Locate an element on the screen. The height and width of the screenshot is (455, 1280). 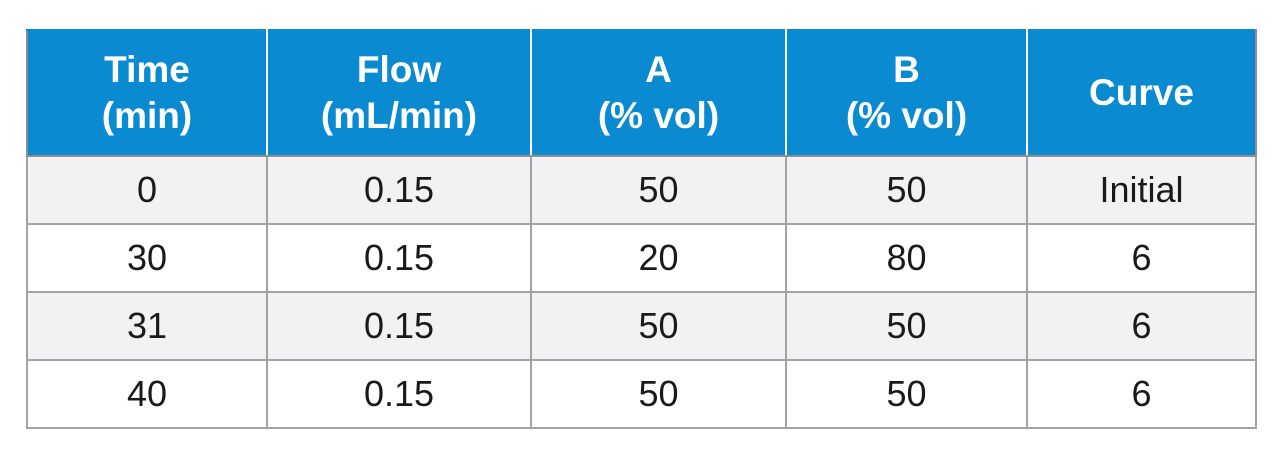
cell-time: 40 is located at coordinates (147, 394).